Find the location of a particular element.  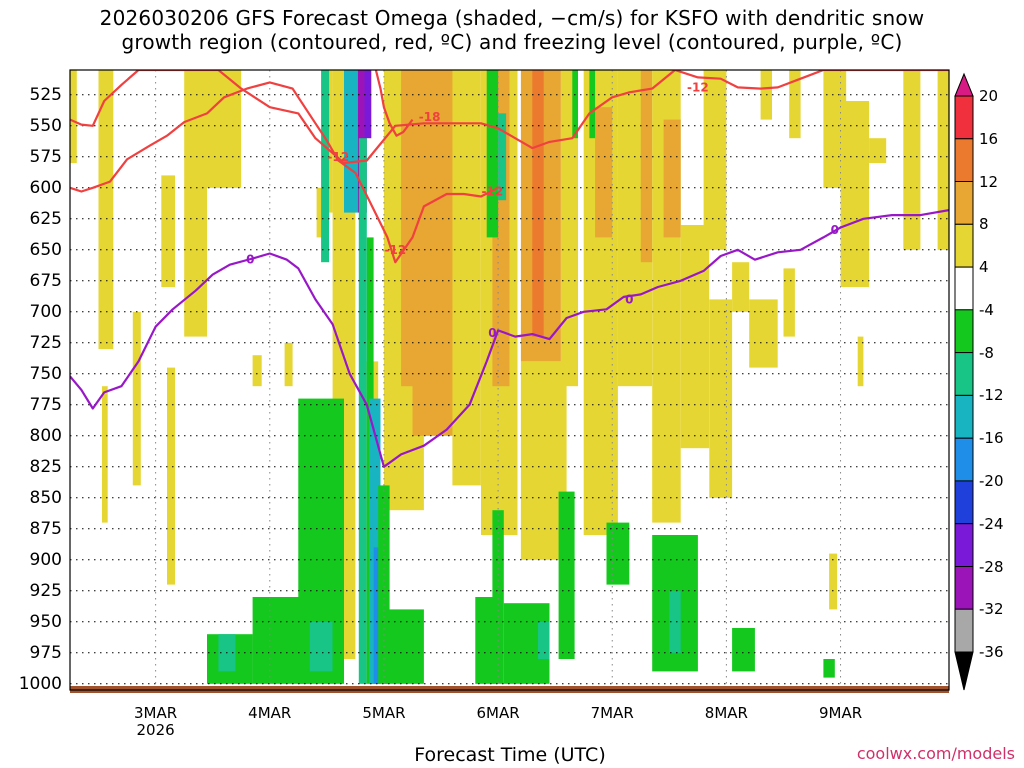

y-tick-625: 625 is located at coordinates (45, 218).